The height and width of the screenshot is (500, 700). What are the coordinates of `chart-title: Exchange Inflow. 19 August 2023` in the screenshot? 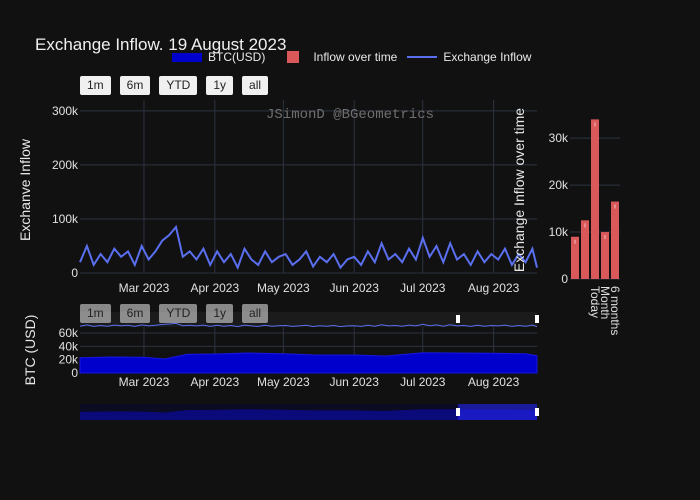 It's located at (161, 44).